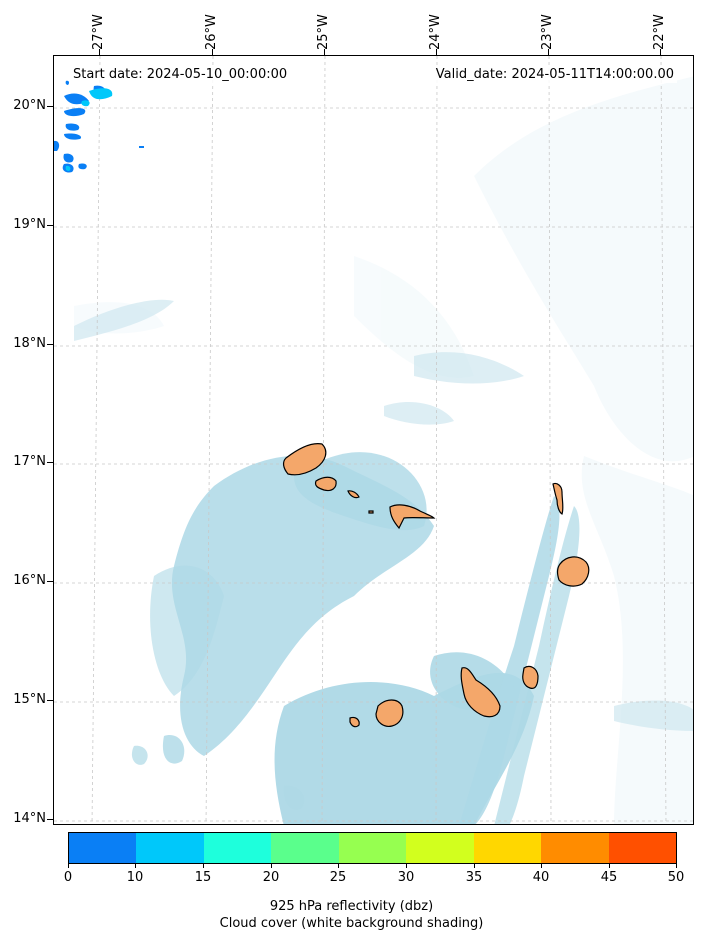 The height and width of the screenshot is (942, 703). I want to click on latitude-label-18n: 18°N, so click(29, 343).